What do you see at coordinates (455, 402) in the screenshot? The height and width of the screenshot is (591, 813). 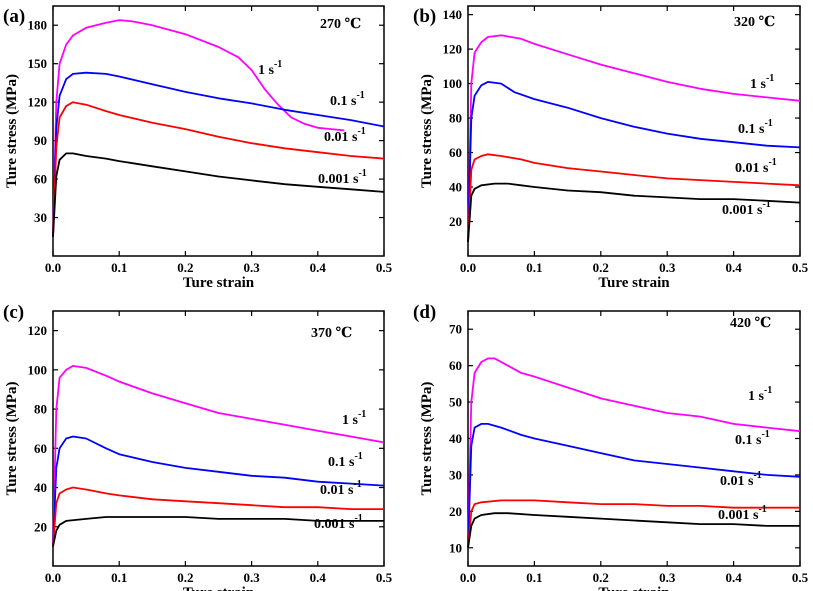 I see `y-tick-label: 50` at bounding box center [455, 402].